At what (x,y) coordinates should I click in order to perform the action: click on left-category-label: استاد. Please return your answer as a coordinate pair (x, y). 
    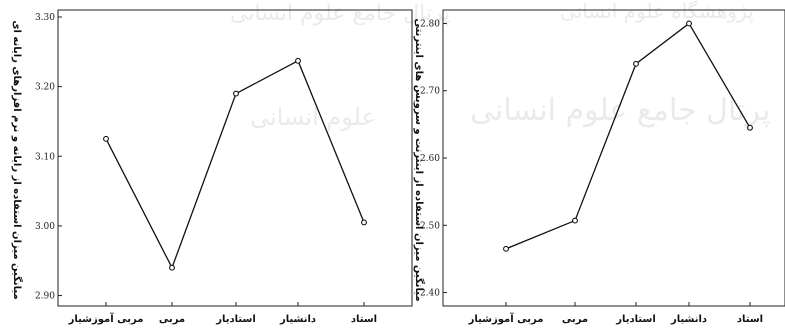
    Looking at the image, I should click on (364, 319).